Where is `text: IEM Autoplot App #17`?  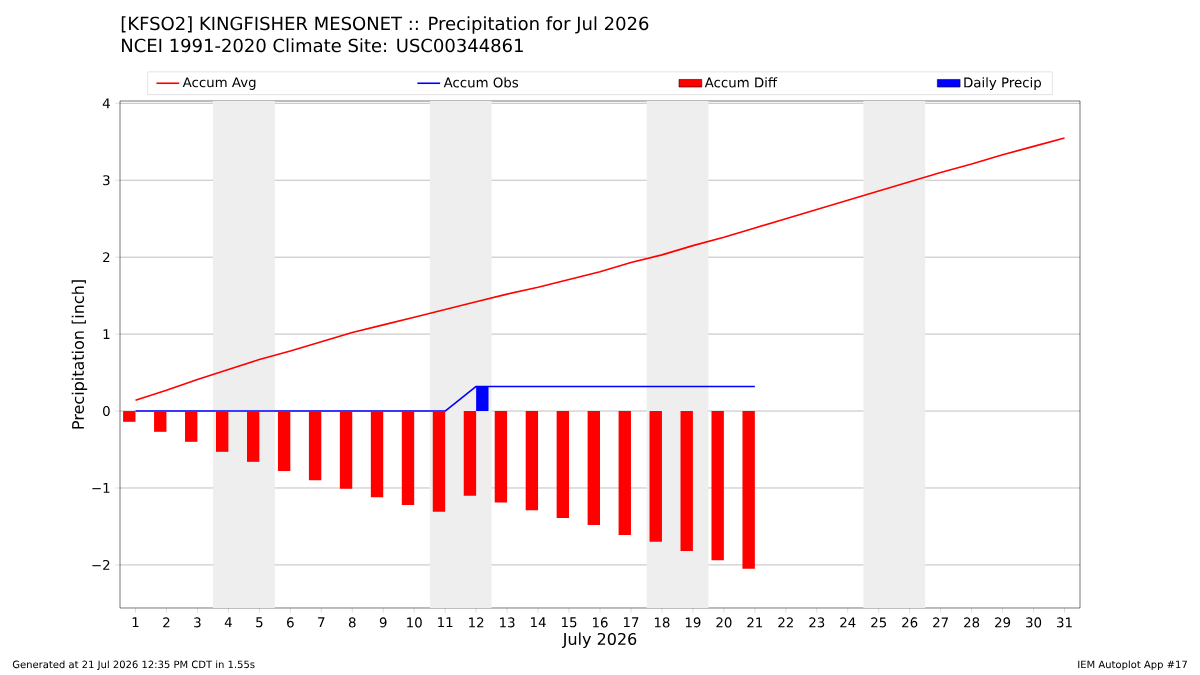
text: IEM Autoplot App #17 is located at coordinates (1132, 665).